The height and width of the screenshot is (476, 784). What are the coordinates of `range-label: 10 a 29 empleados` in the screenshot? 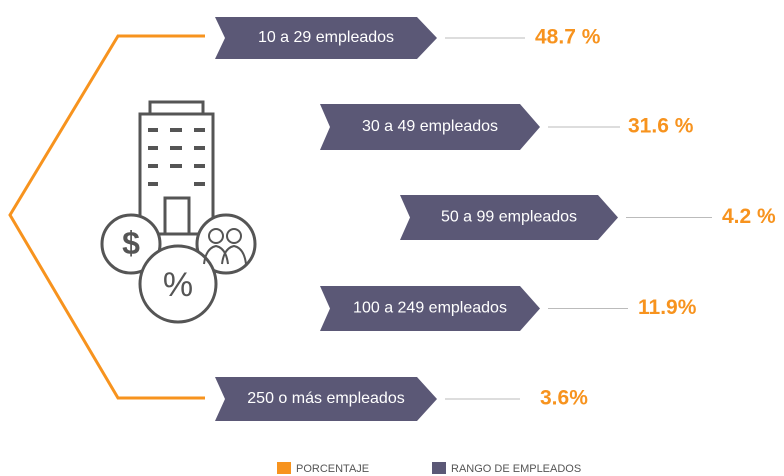 It's located at (326, 37).